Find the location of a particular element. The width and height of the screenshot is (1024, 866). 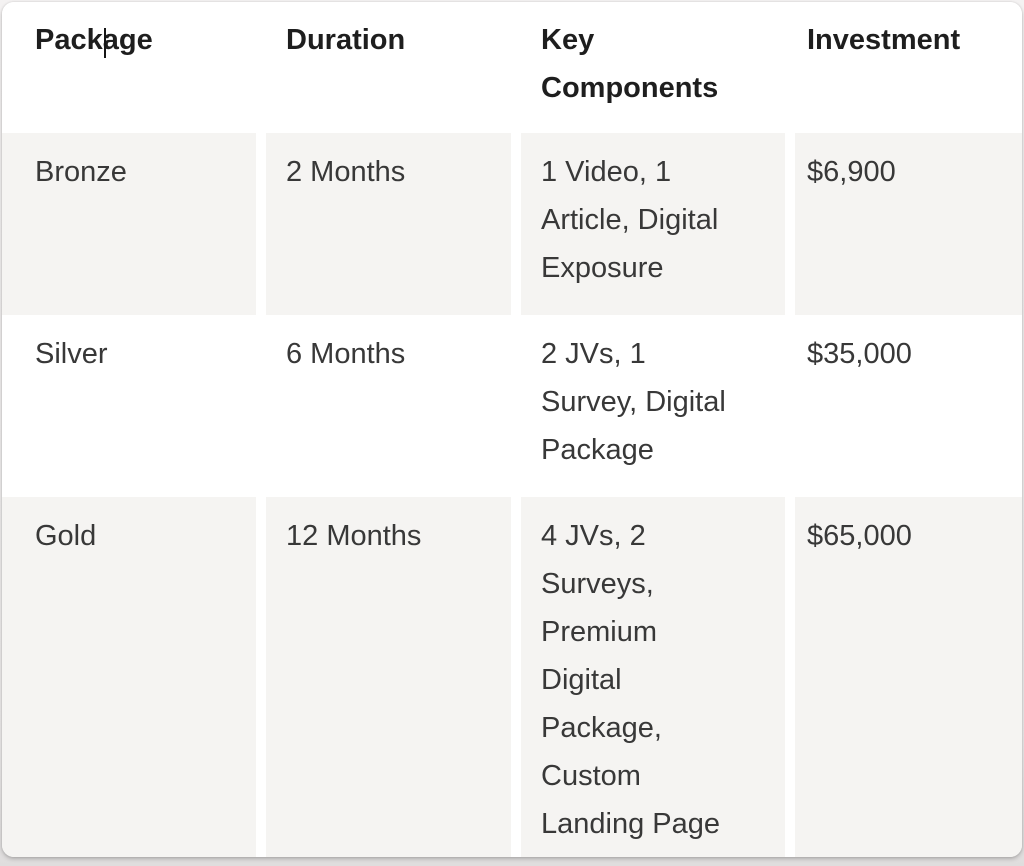

column-header-duration: Duration is located at coordinates (386, 67).